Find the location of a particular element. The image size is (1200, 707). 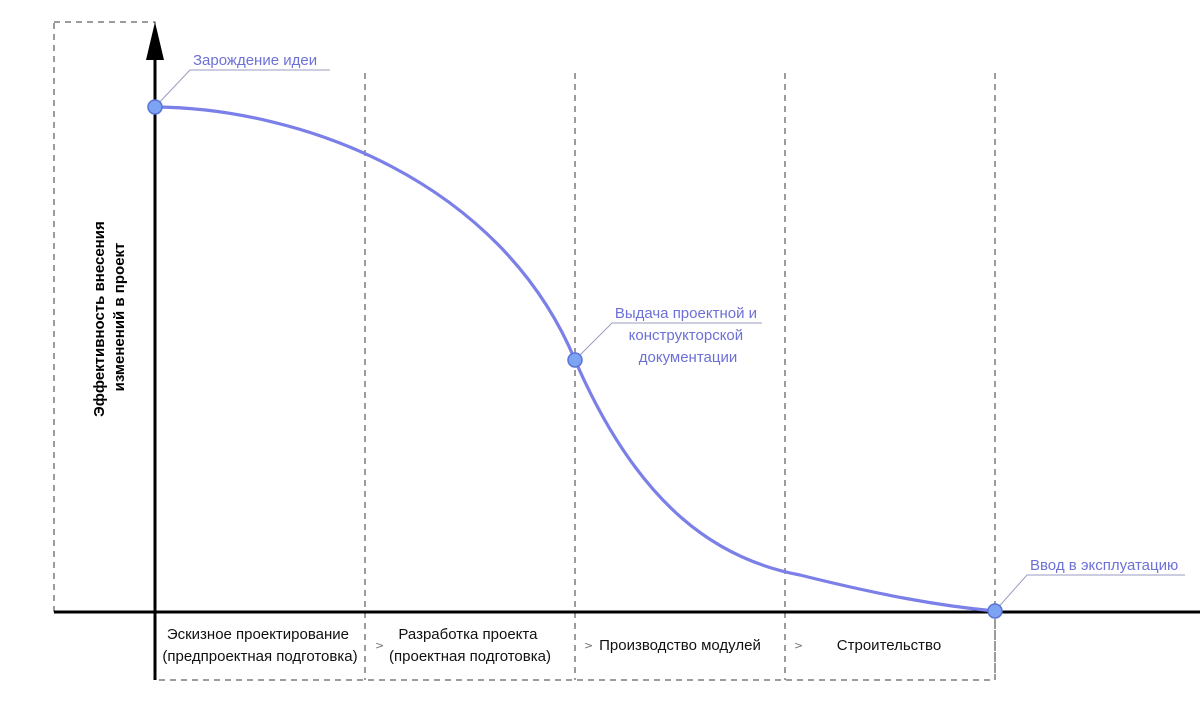

milestone-label-commissioning: Ввод в эксплуатацию is located at coordinates (1104, 565).